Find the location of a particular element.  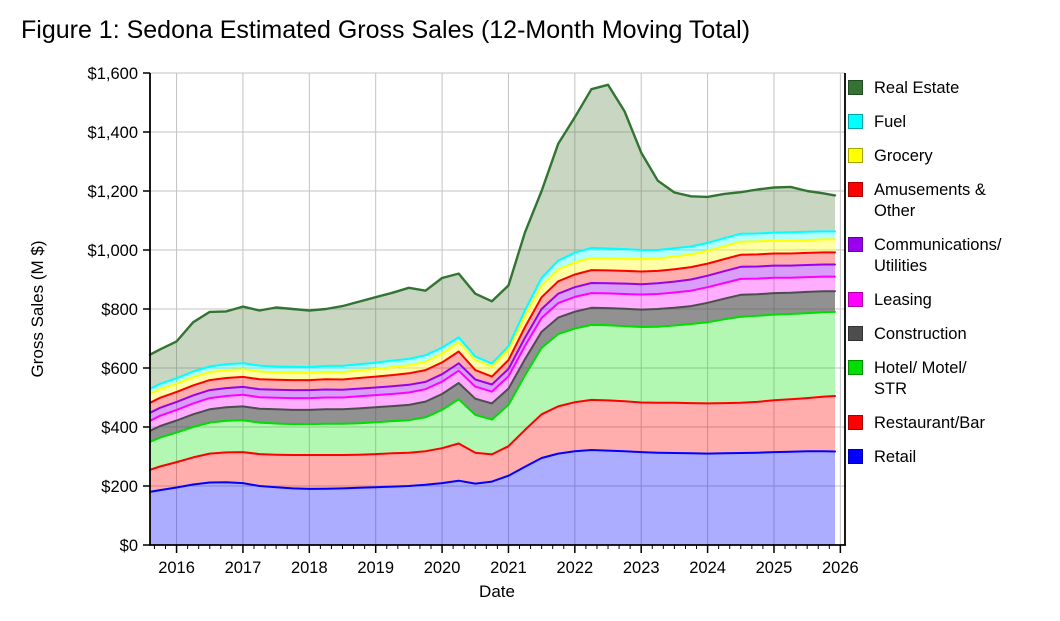

x-axis-title: Date is located at coordinates (497, 591).